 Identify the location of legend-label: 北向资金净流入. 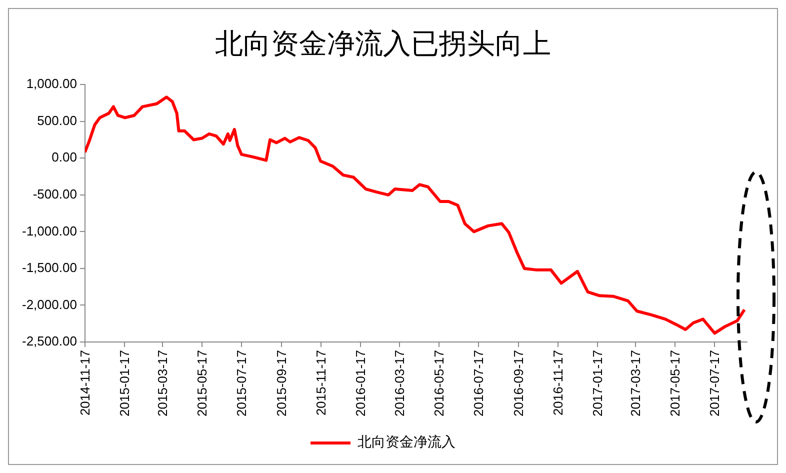
(407, 442).